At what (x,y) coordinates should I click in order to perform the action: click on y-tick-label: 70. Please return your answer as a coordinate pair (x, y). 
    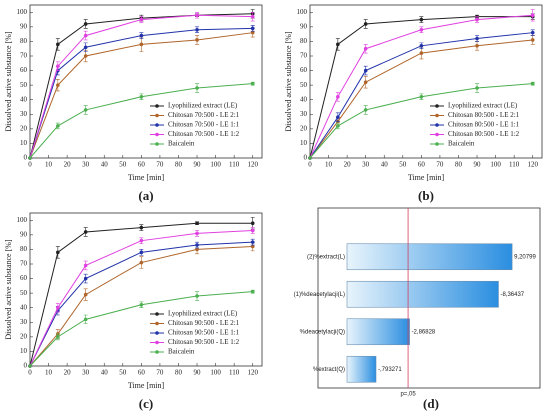
    Looking at the image, I should click on (24, 264).